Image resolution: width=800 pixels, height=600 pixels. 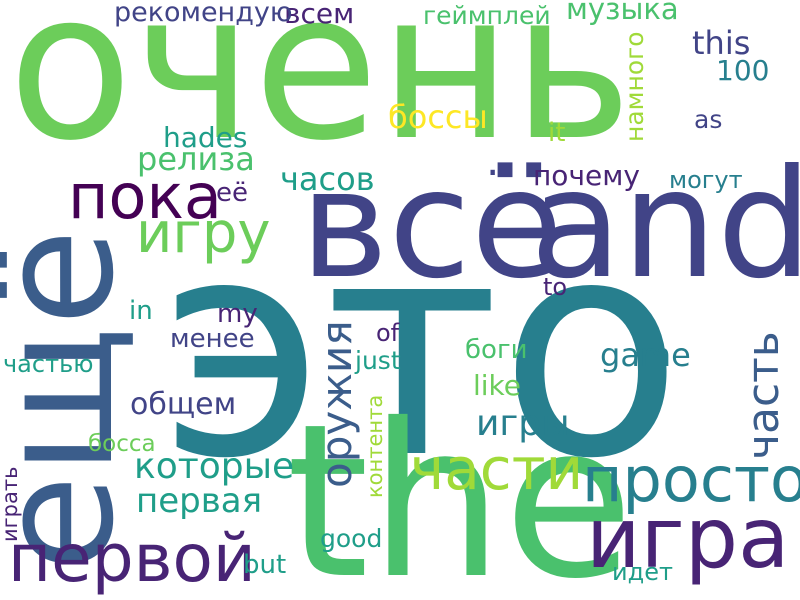 I want to click on word-muzyka: музыка, so click(x=622, y=13).